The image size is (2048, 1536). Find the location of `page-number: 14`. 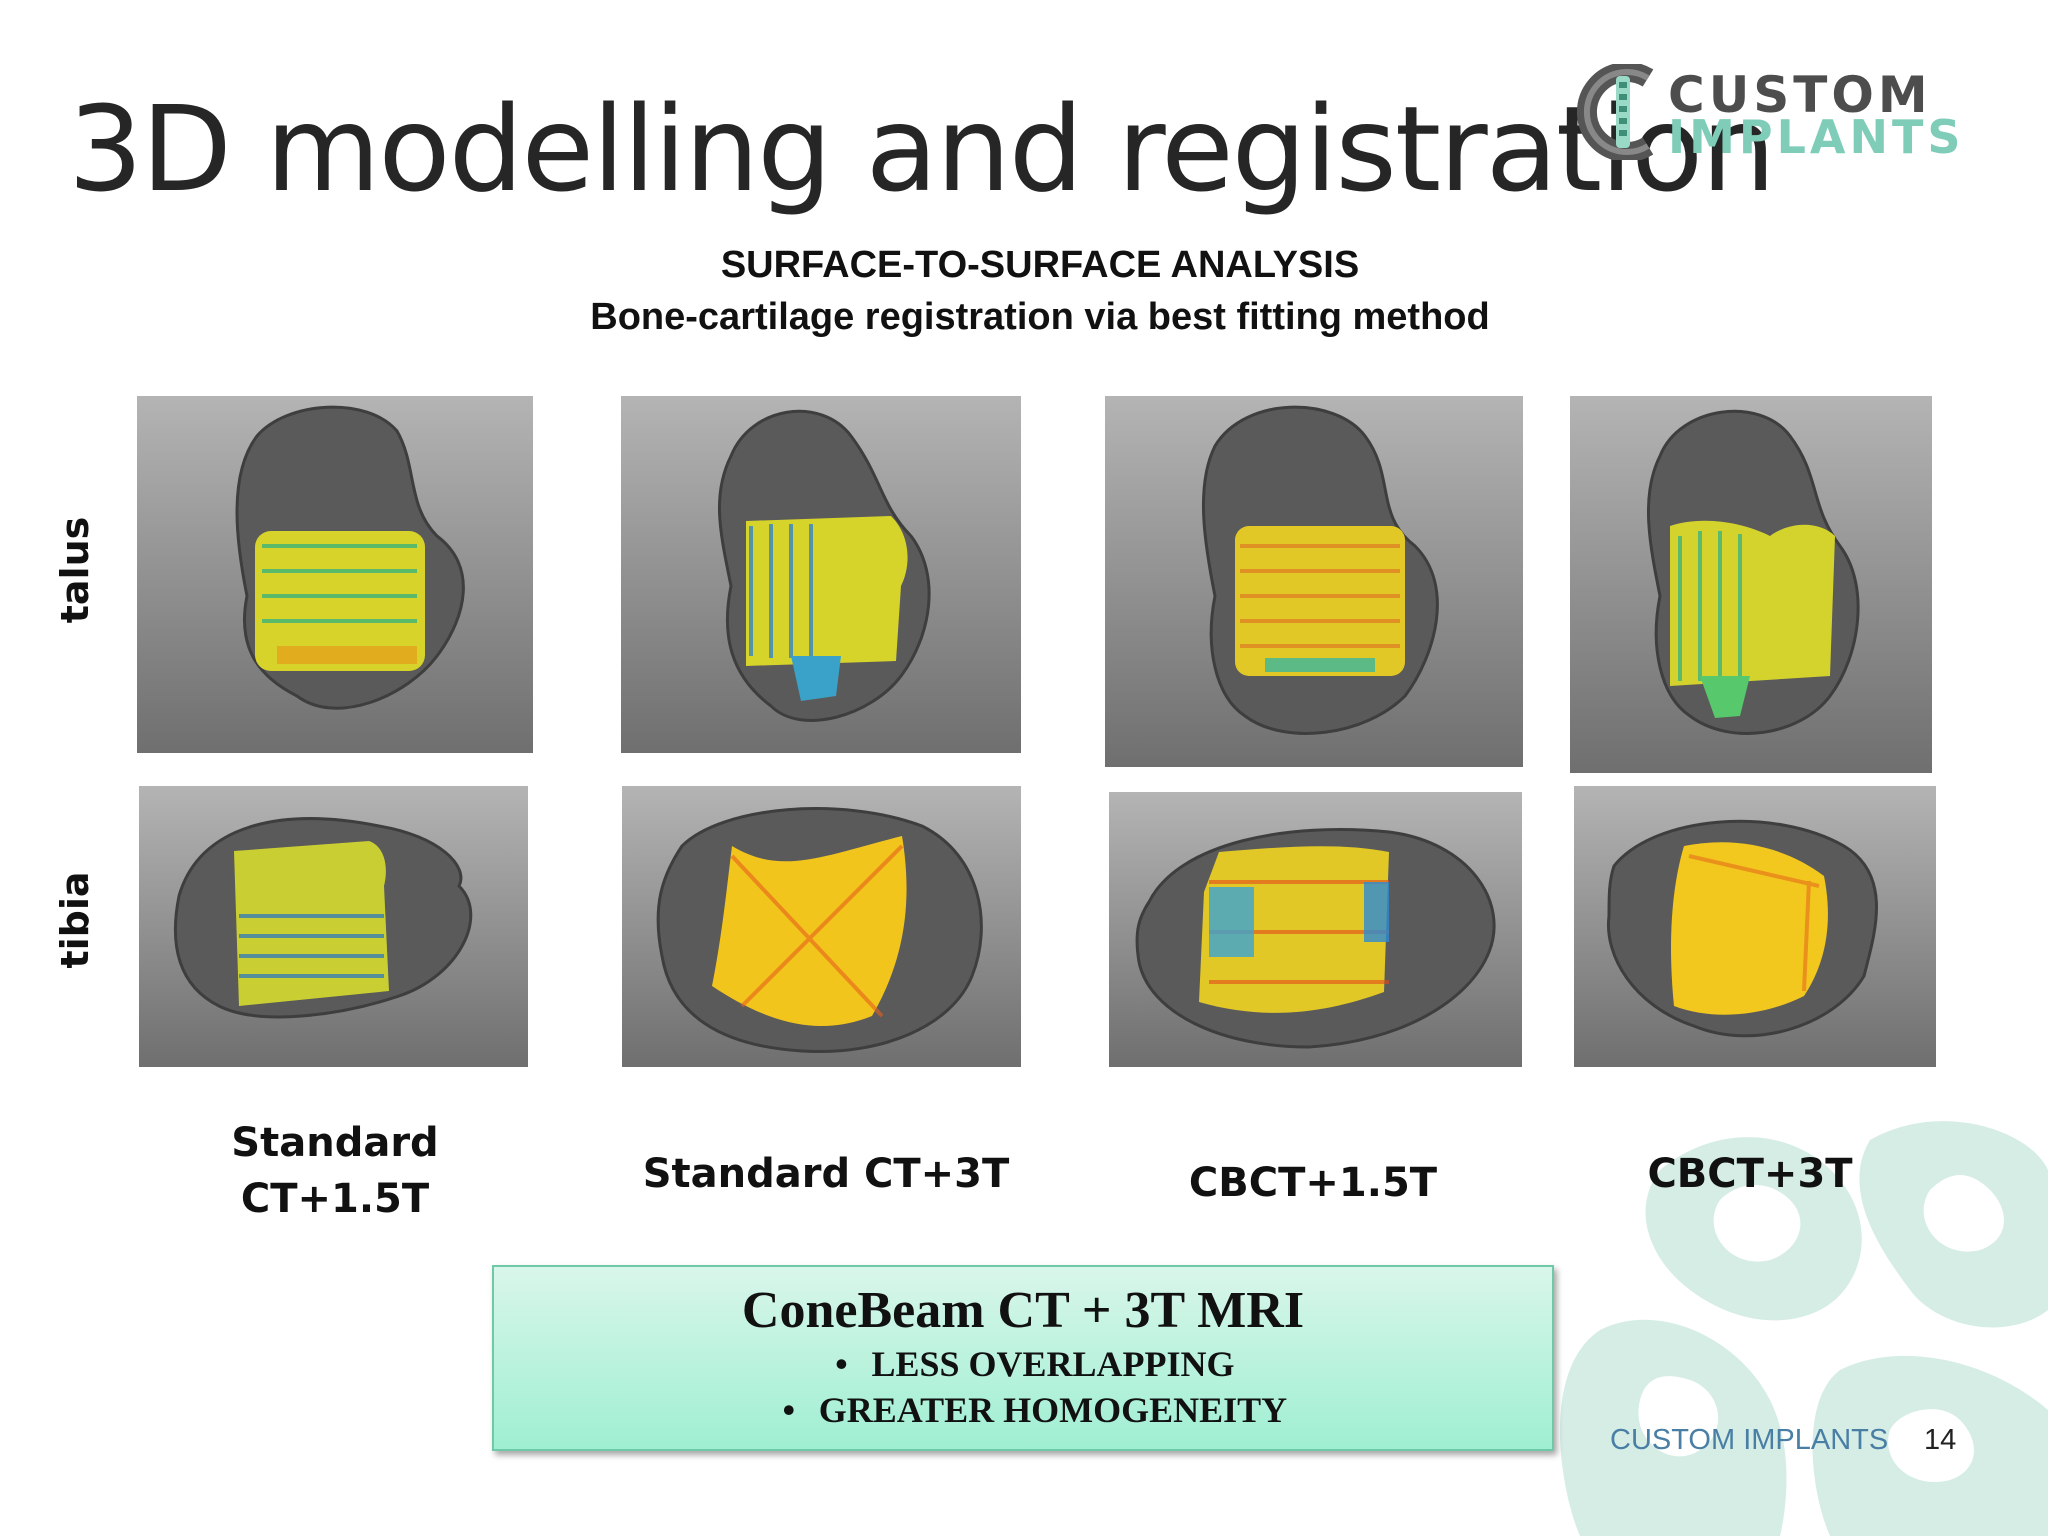

page-number: 14 is located at coordinates (1940, 1440).